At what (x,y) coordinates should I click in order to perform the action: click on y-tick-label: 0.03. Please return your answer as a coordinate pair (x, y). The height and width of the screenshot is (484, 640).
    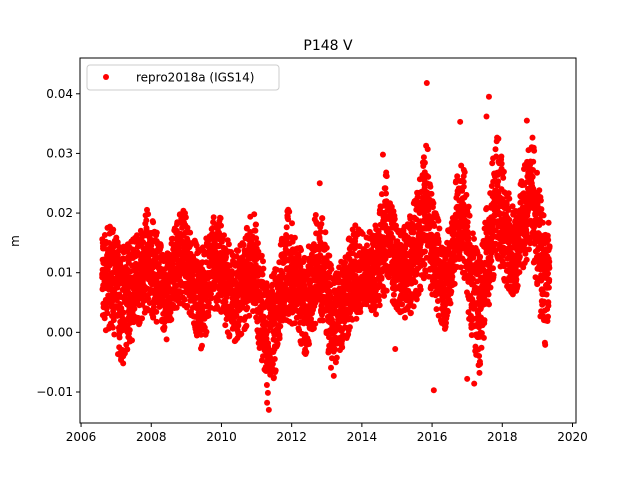
    Looking at the image, I should click on (59, 153).